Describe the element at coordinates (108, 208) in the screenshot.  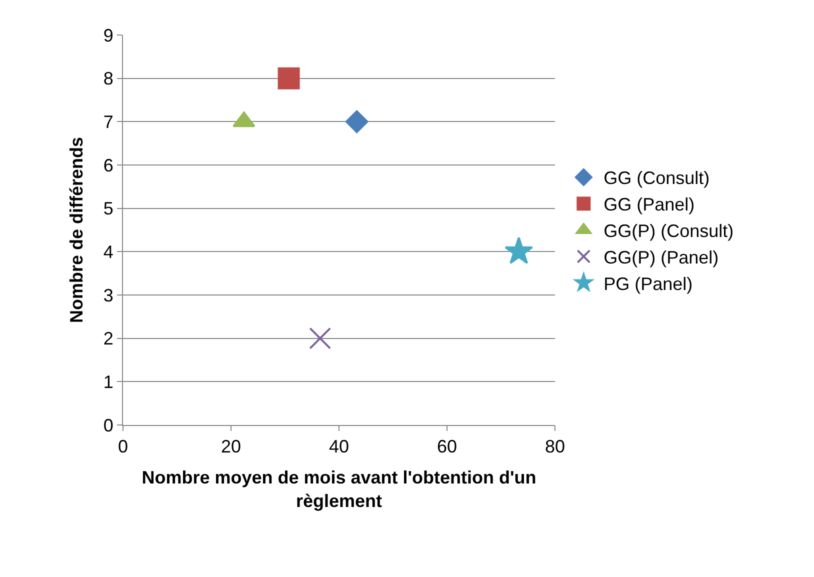
I see `y-tick-label: 5` at that location.